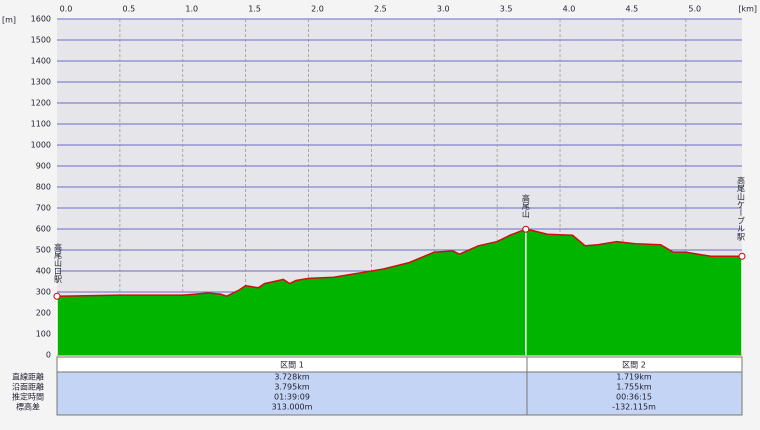 The image size is (760, 430). I want to click on y-tick-label: 1100, so click(41, 124).